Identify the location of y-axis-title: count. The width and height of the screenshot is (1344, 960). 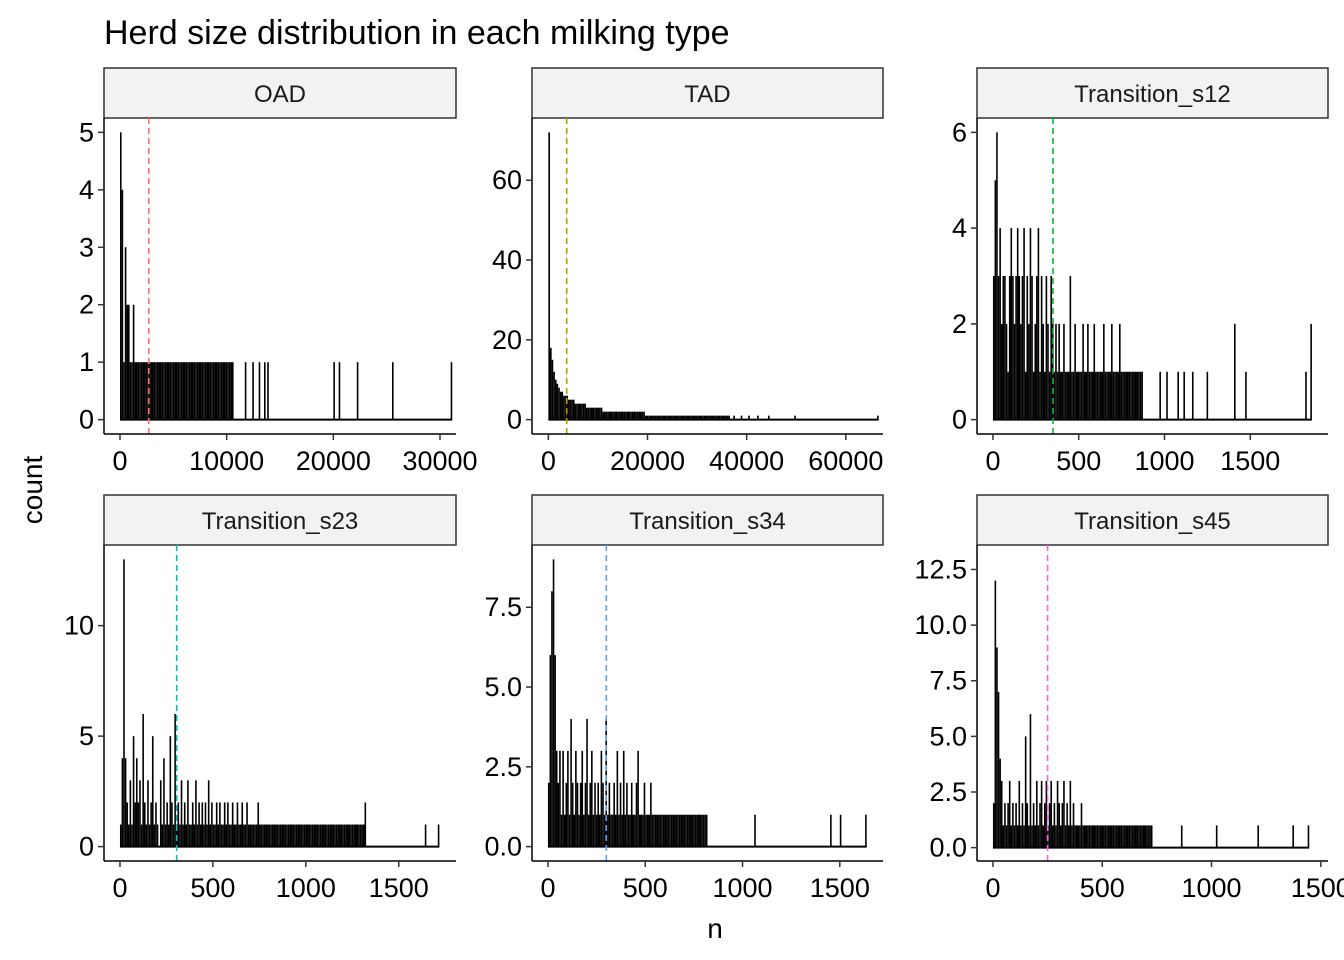
(32, 490).